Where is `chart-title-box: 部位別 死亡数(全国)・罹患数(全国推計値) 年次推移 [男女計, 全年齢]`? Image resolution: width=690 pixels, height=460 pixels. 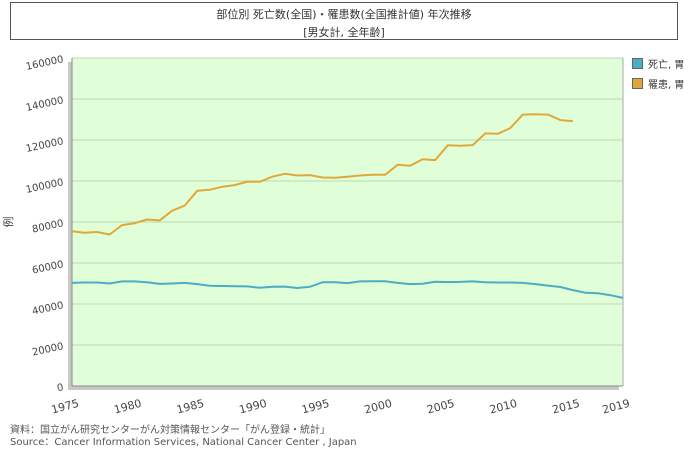 chart-title-box: 部位別 死亡数(全国)・罹患数(全国推計値) 年次推移 [男女計, 全年齢] is located at coordinates (344, 21).